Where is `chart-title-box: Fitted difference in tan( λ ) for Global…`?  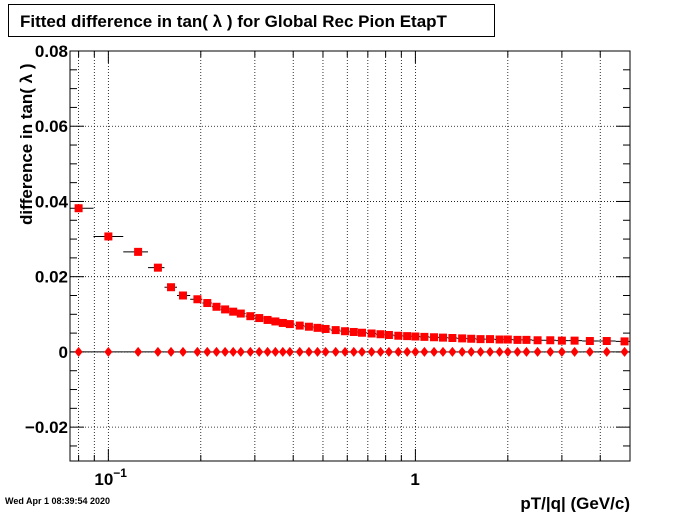
chart-title-box: Fitted difference in tan( λ ) for Global… is located at coordinates (251, 20).